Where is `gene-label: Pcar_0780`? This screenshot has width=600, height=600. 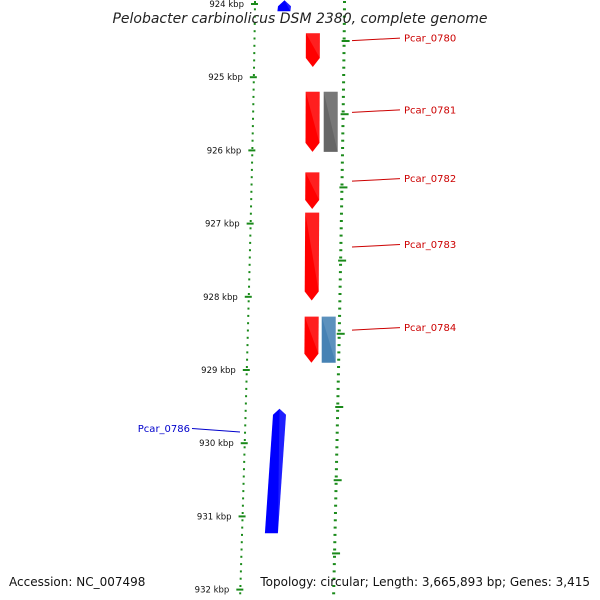 gene-label: Pcar_0780 is located at coordinates (430, 39).